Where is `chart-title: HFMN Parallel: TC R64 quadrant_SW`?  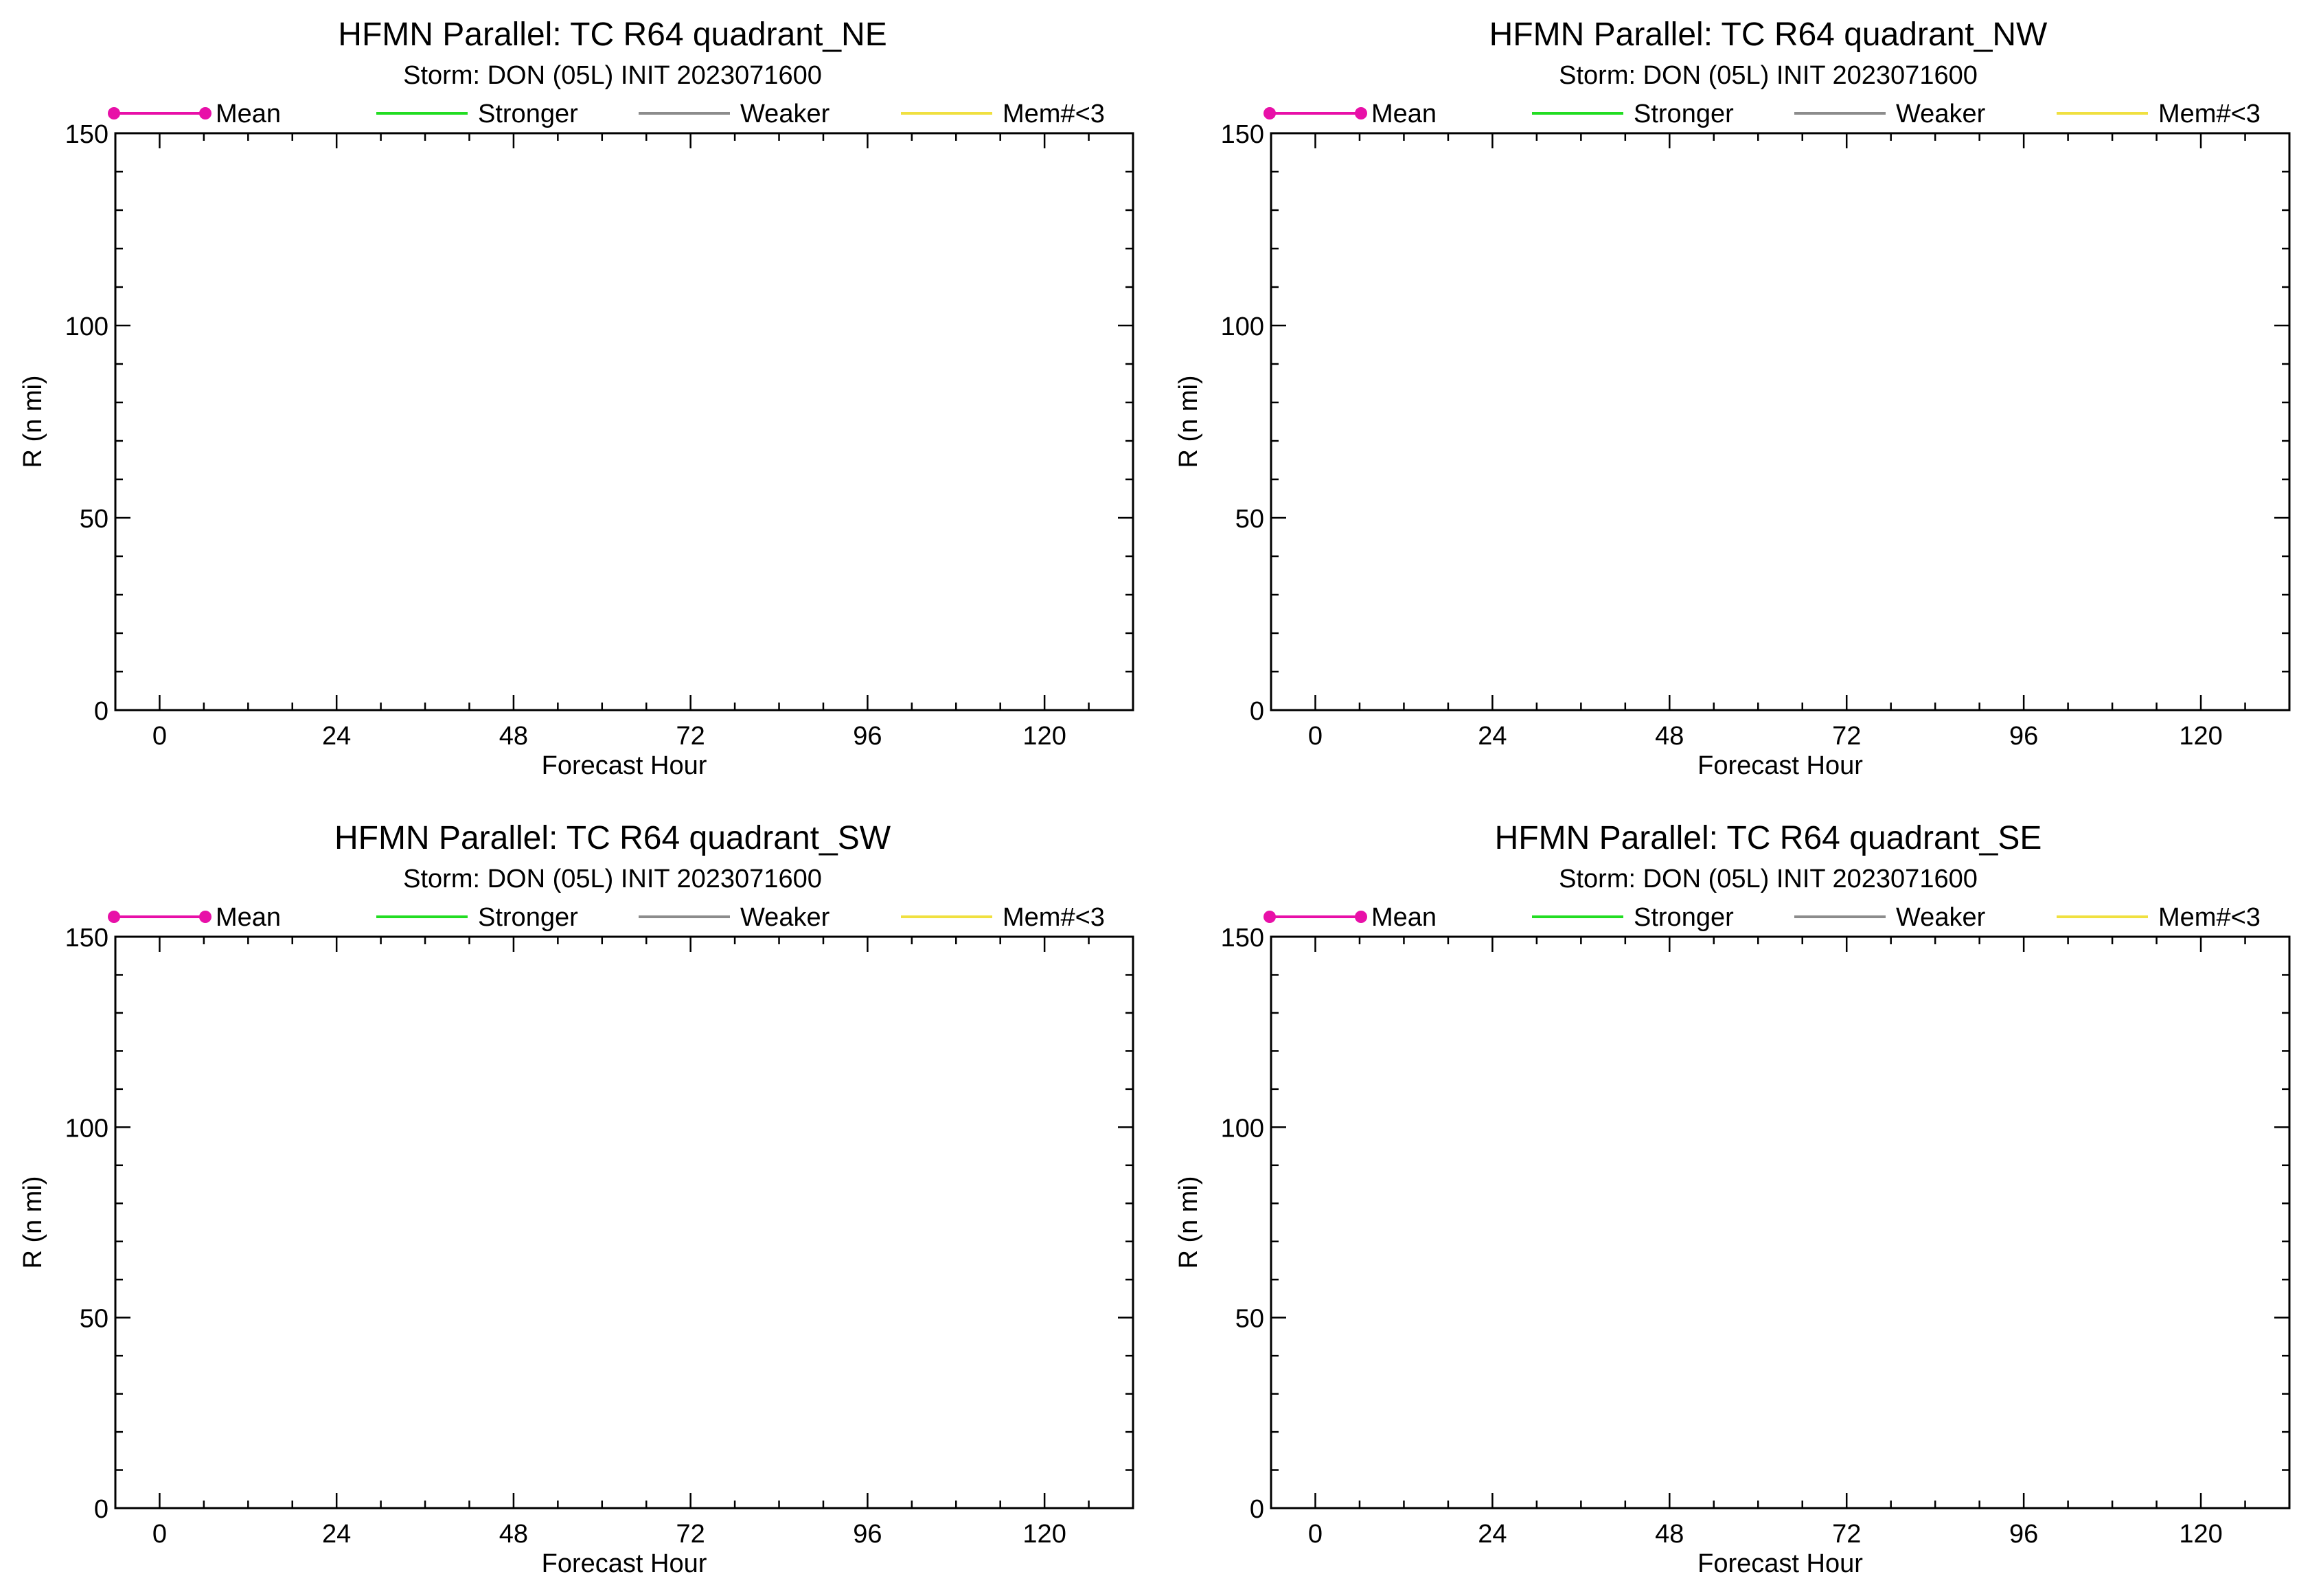
chart-title: HFMN Parallel: TC R64 quadrant_SW is located at coordinates (612, 838).